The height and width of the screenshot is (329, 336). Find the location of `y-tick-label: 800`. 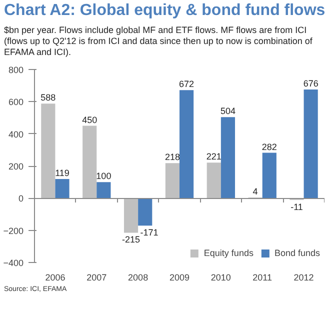

y-tick-label: 800 is located at coordinates (16, 69).